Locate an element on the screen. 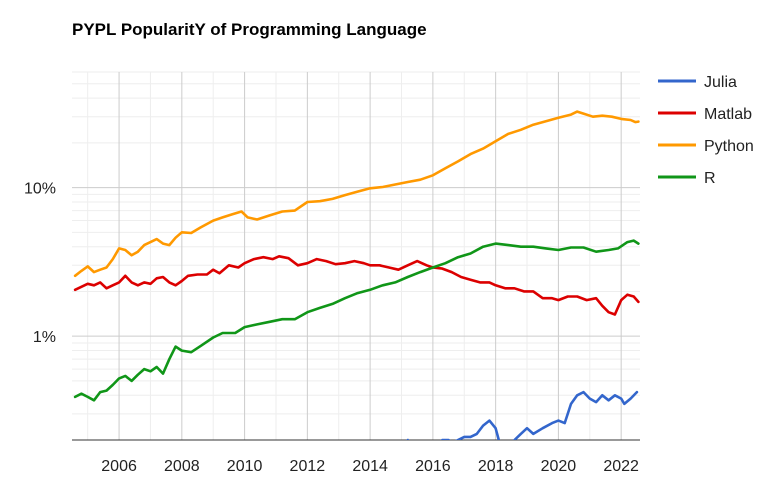 This screenshot has height=492, width=782. y-tick-label: 1% is located at coordinates (44, 337).